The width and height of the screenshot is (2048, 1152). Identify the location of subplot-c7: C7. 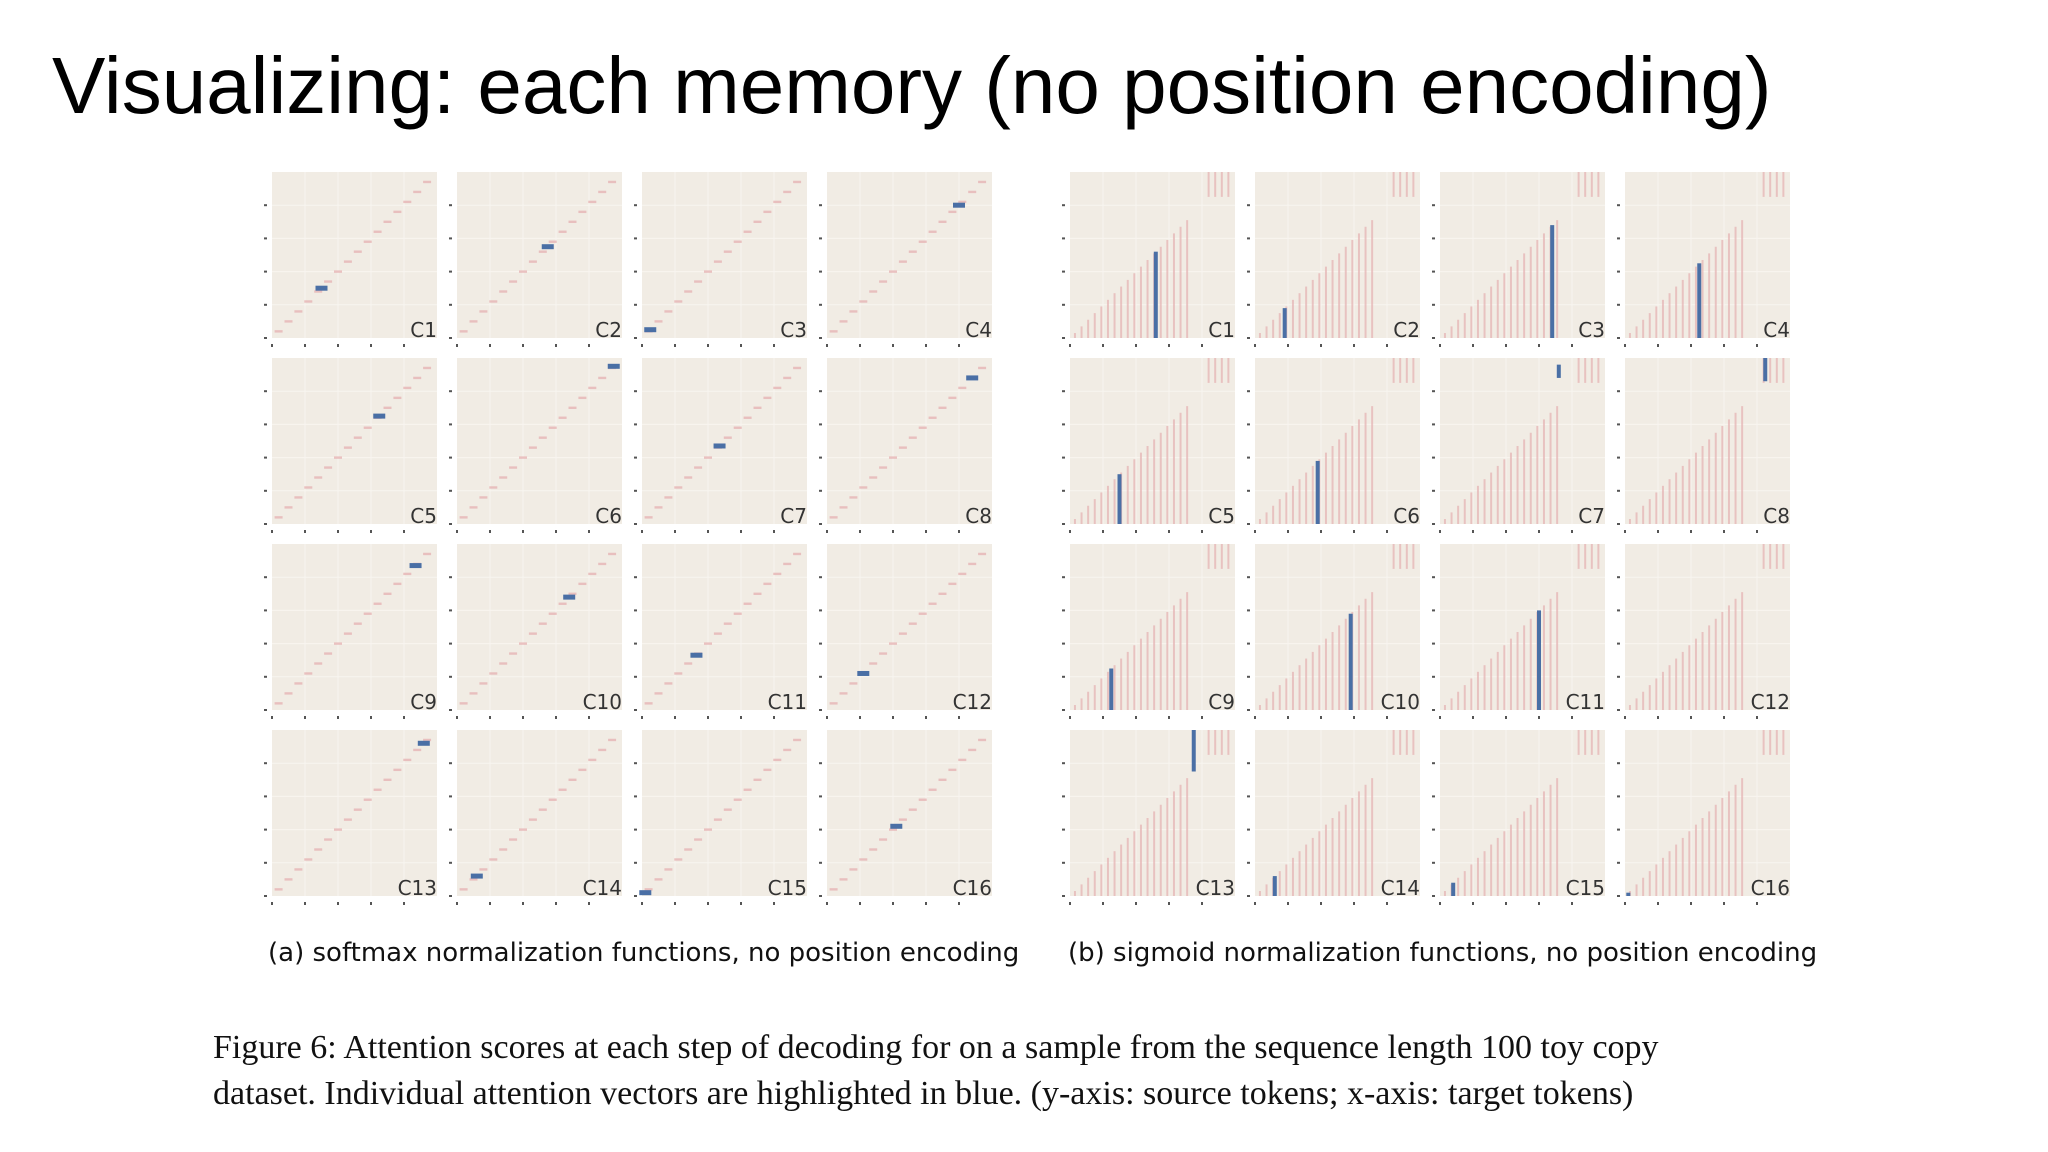
(1522, 449).